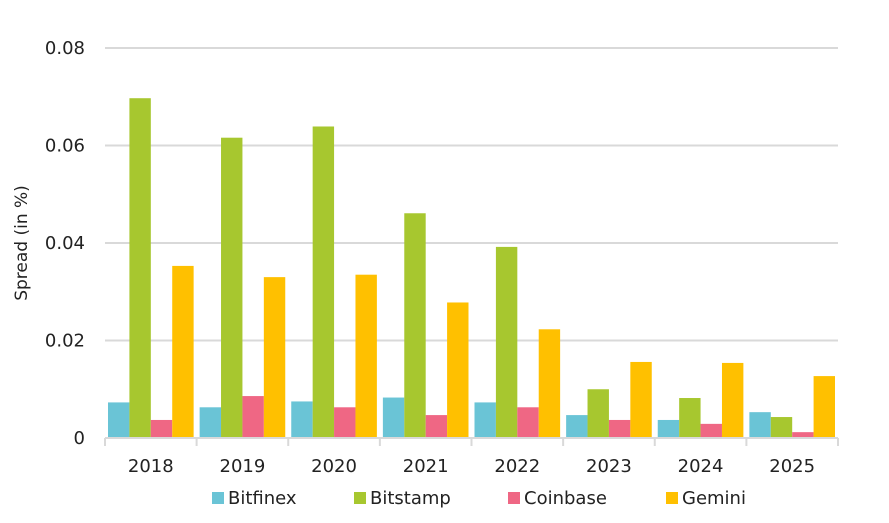  I want to click on x-tick-label: 2022, so click(517, 466).